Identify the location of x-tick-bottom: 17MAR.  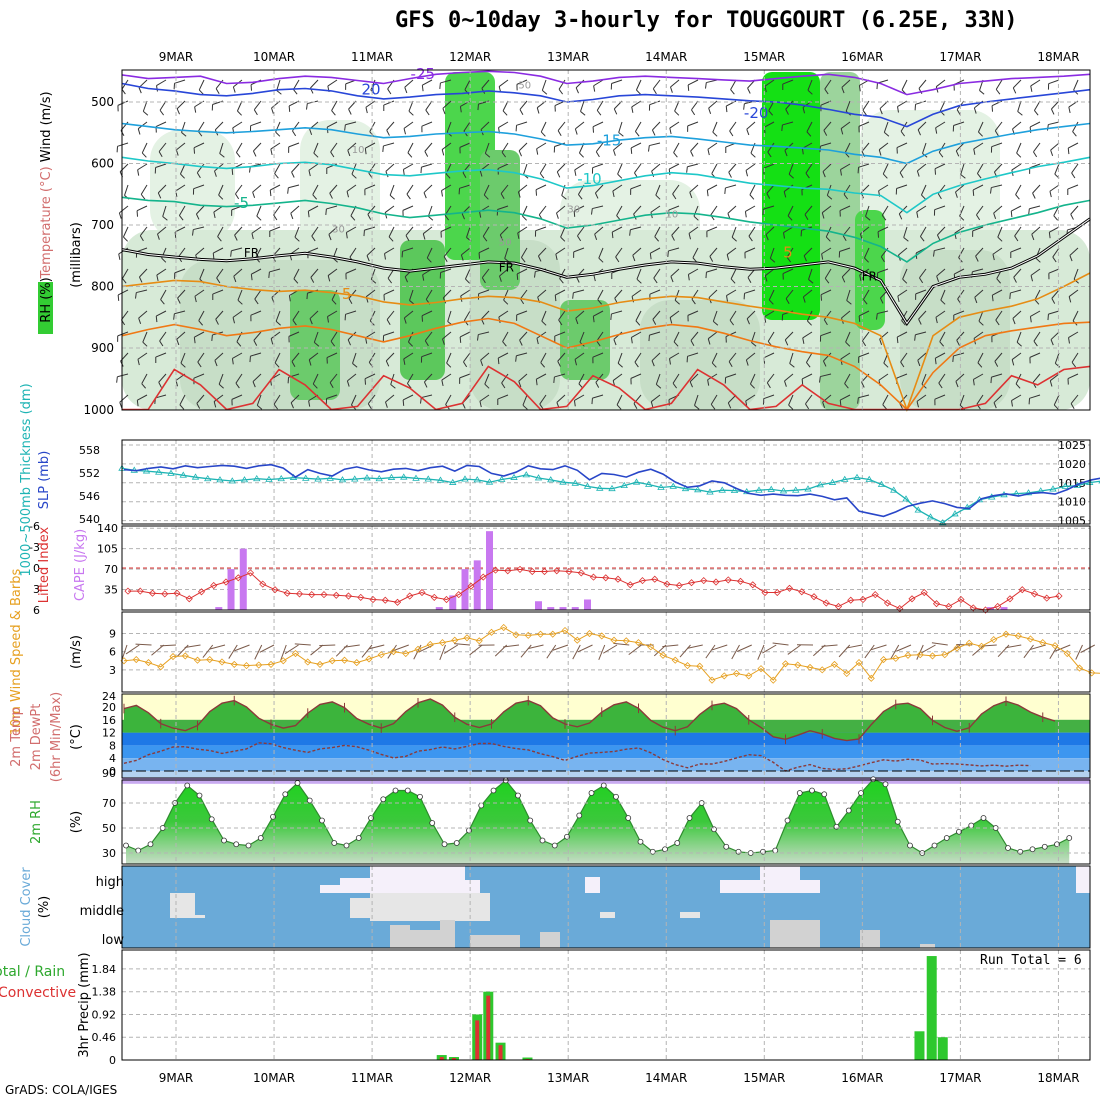
(960, 1078).